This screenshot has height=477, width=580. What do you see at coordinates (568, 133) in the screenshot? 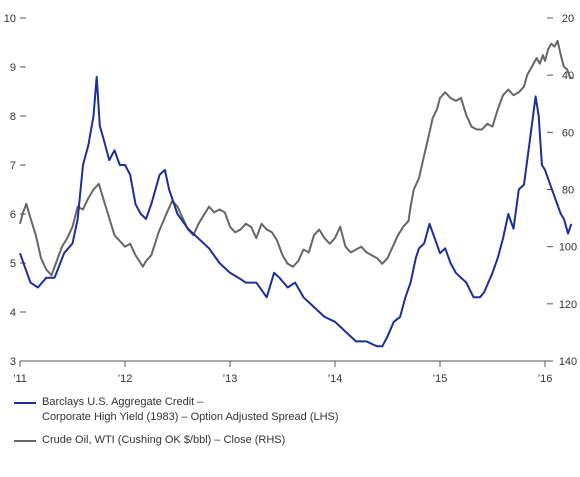
I see `right-axis-tick-label: 60` at bounding box center [568, 133].